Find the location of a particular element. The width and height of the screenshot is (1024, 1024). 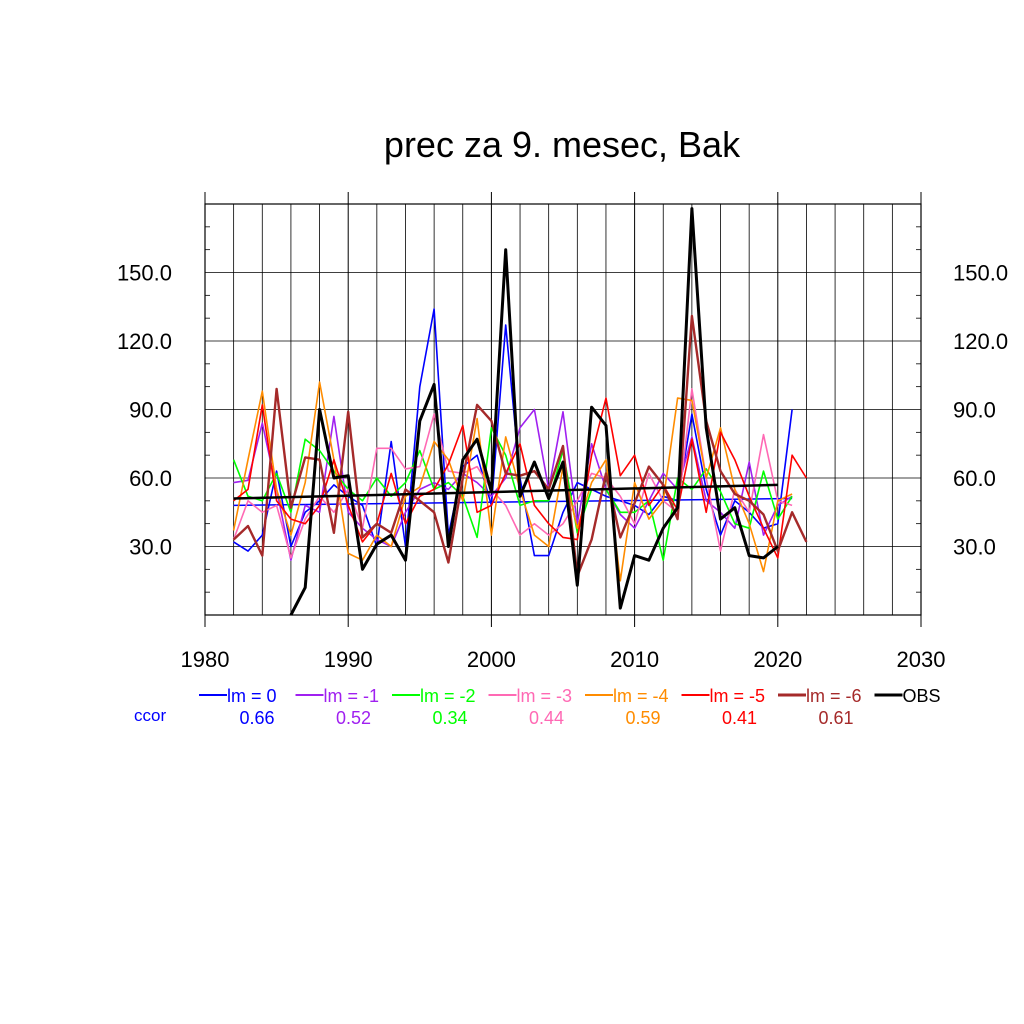

ccor-value-0: 0.66 is located at coordinates (256, 718).